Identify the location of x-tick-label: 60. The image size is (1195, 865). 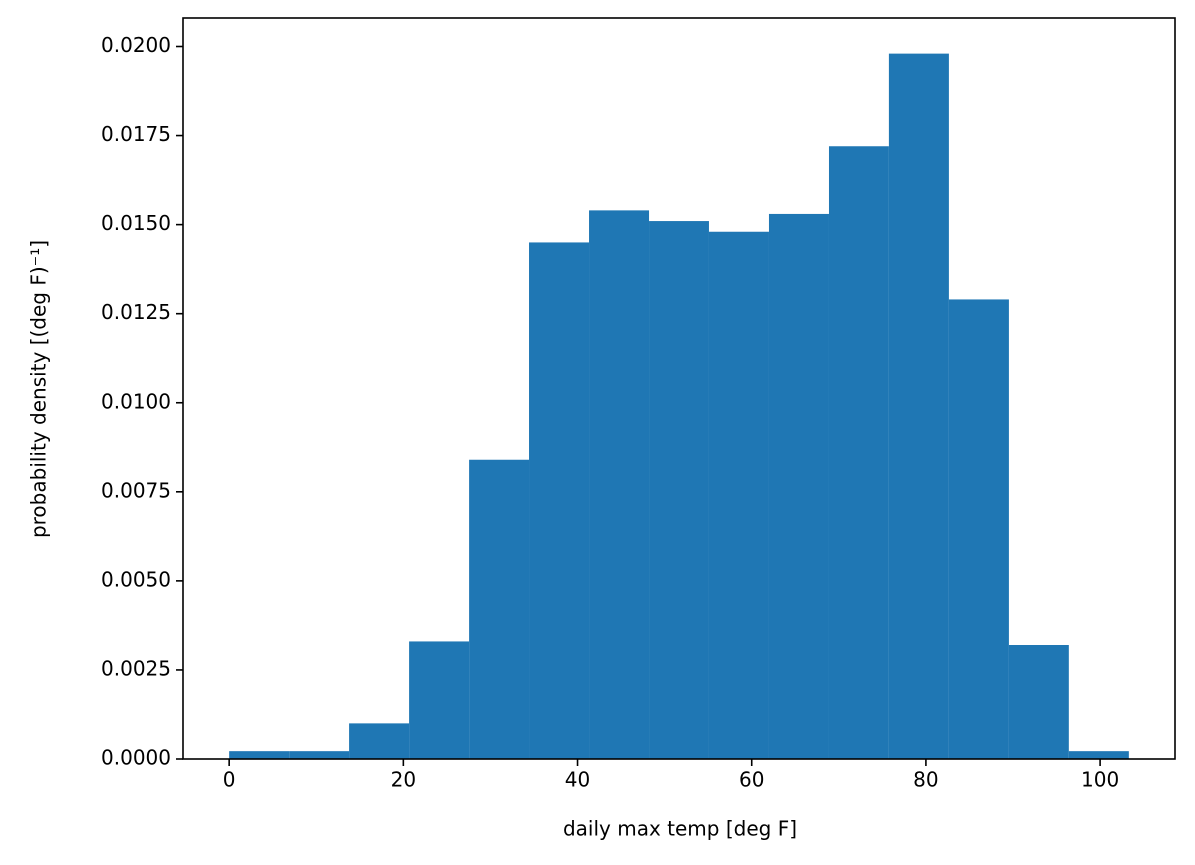
(751, 780).